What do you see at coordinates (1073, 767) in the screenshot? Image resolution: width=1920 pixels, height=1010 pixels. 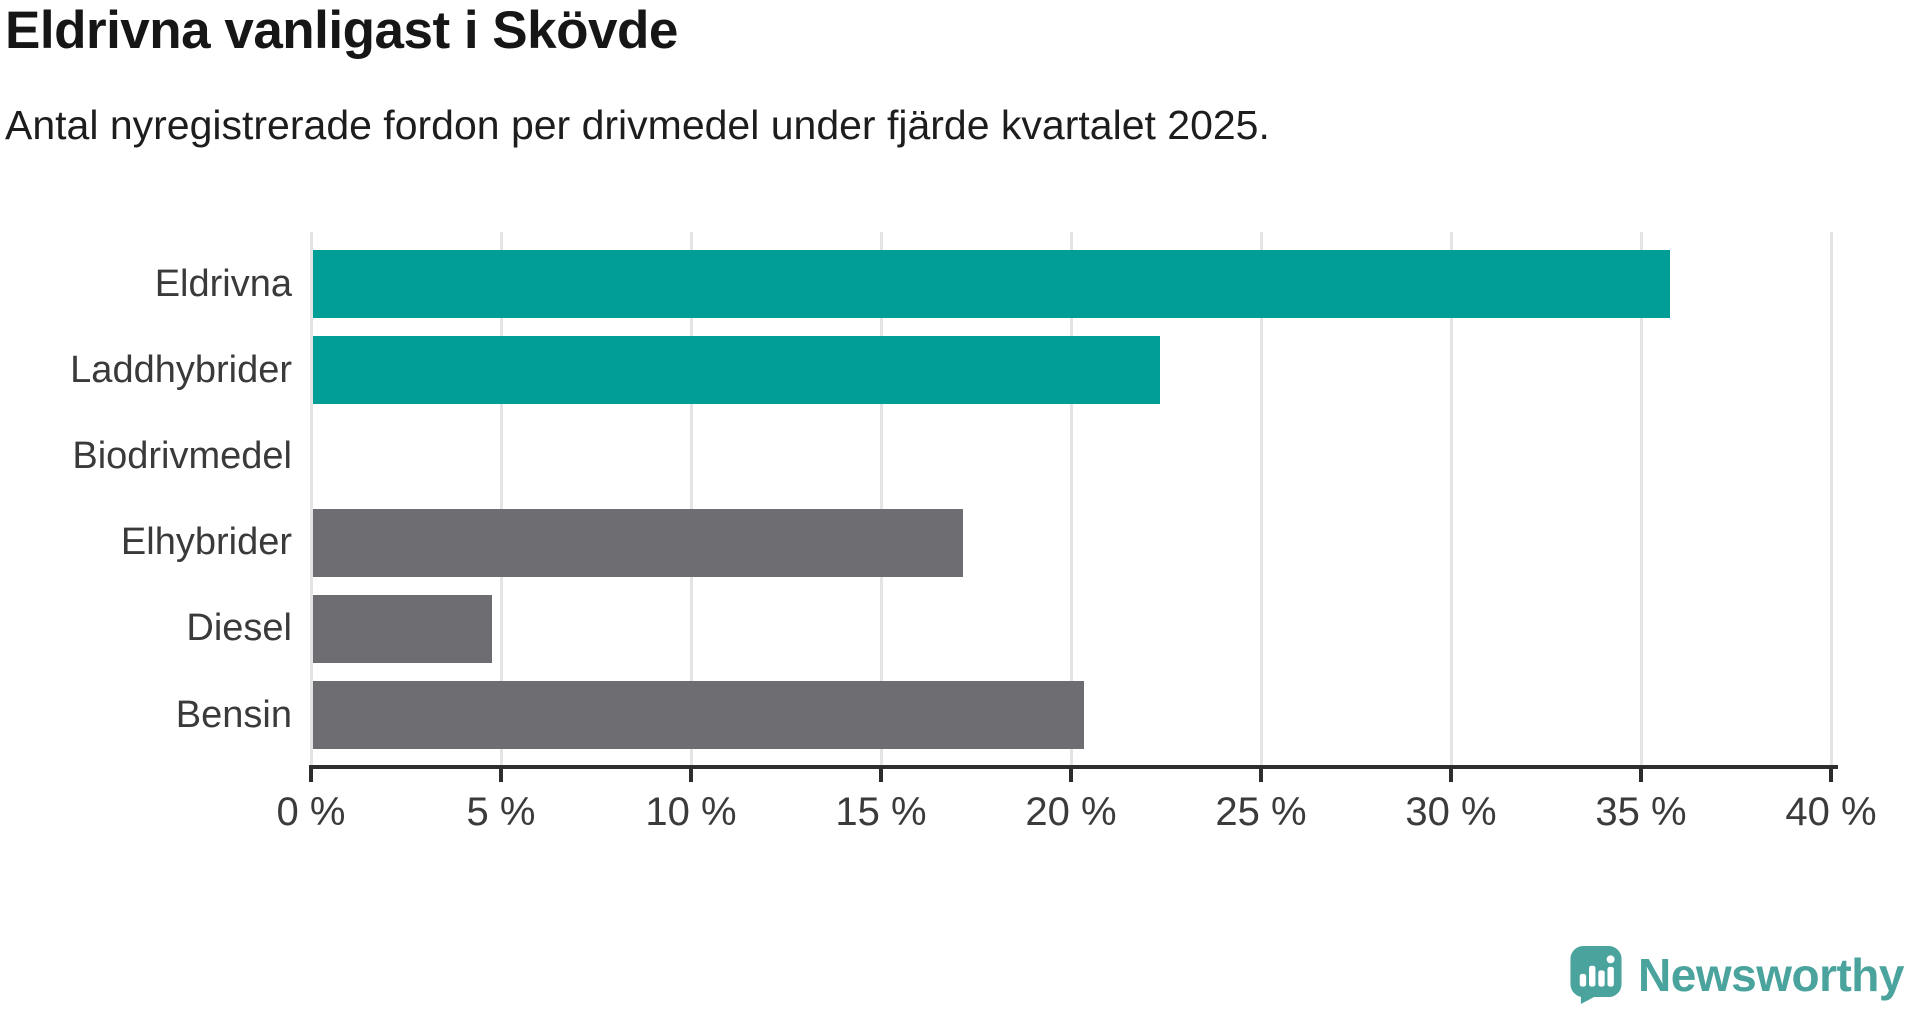 I see `x-axis-line` at bounding box center [1073, 767].